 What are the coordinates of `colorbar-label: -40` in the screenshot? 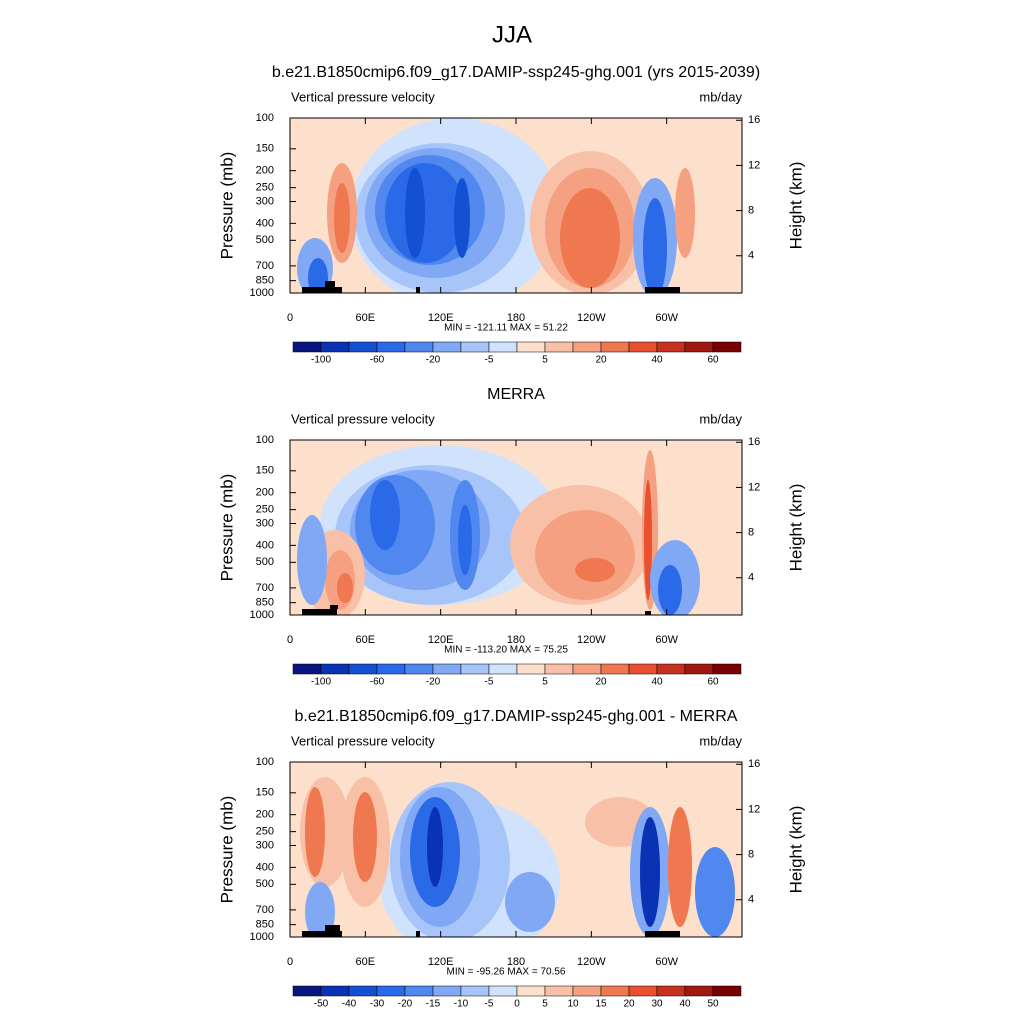 It's located at (349, 1004).